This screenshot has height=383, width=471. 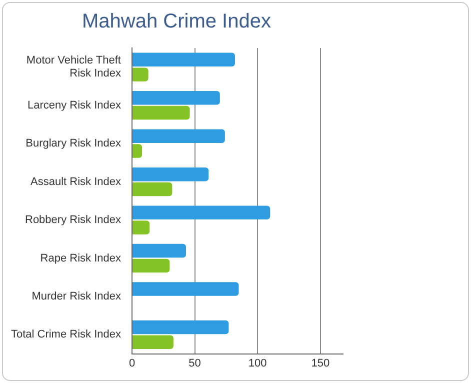 I want to click on x-tick-label: 0, so click(x=132, y=363).